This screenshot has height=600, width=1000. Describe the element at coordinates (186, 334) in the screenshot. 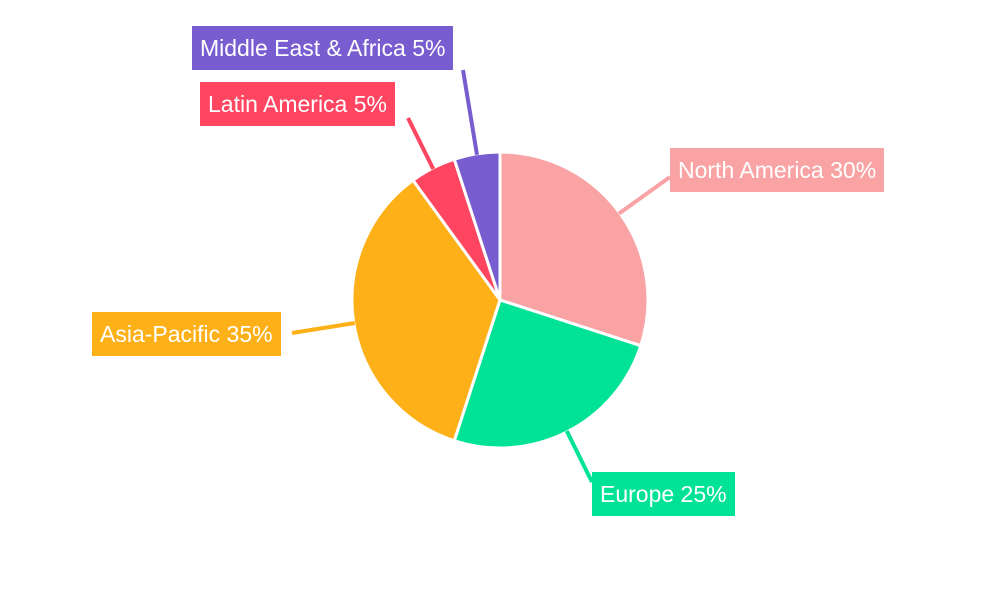

I see `data-label: Asia-Pacific 35%` at that location.